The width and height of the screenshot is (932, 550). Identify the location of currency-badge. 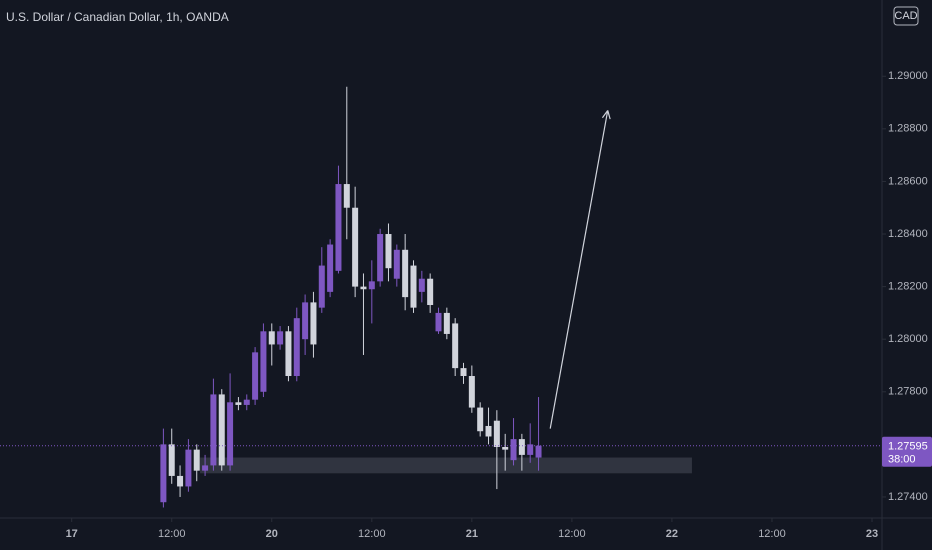
(906, 16).